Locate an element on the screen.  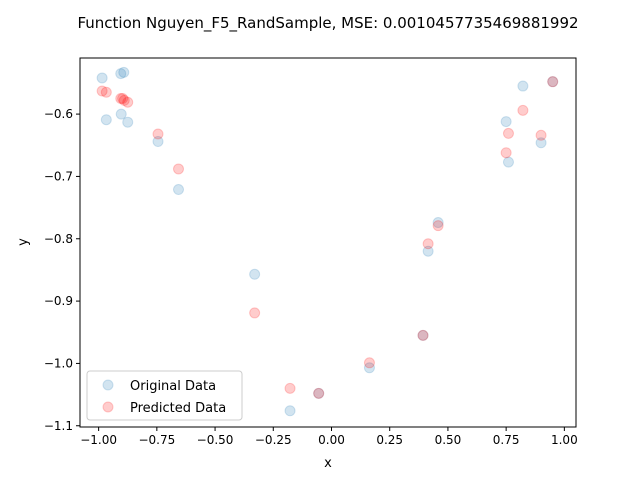
legend-marker-predicted is located at coordinates (108, 407).